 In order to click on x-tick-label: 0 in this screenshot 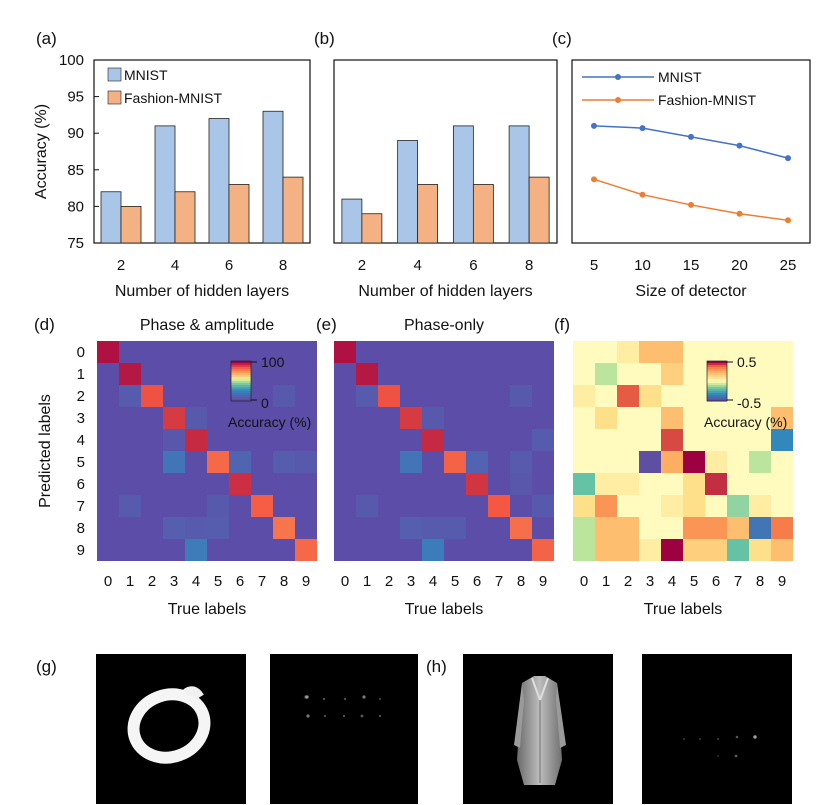, I will do `click(345, 581)`.